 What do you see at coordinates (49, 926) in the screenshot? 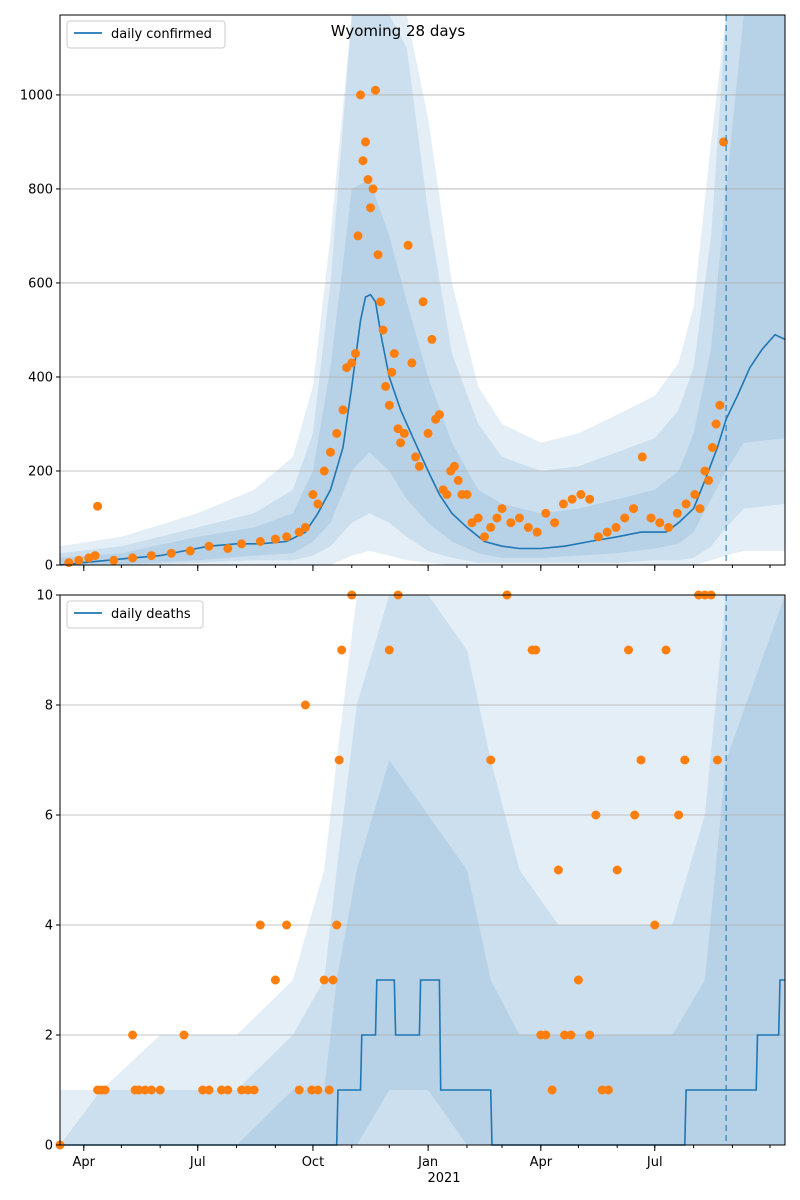
I see `deaths-y-tick-label: 4` at bounding box center [49, 926].